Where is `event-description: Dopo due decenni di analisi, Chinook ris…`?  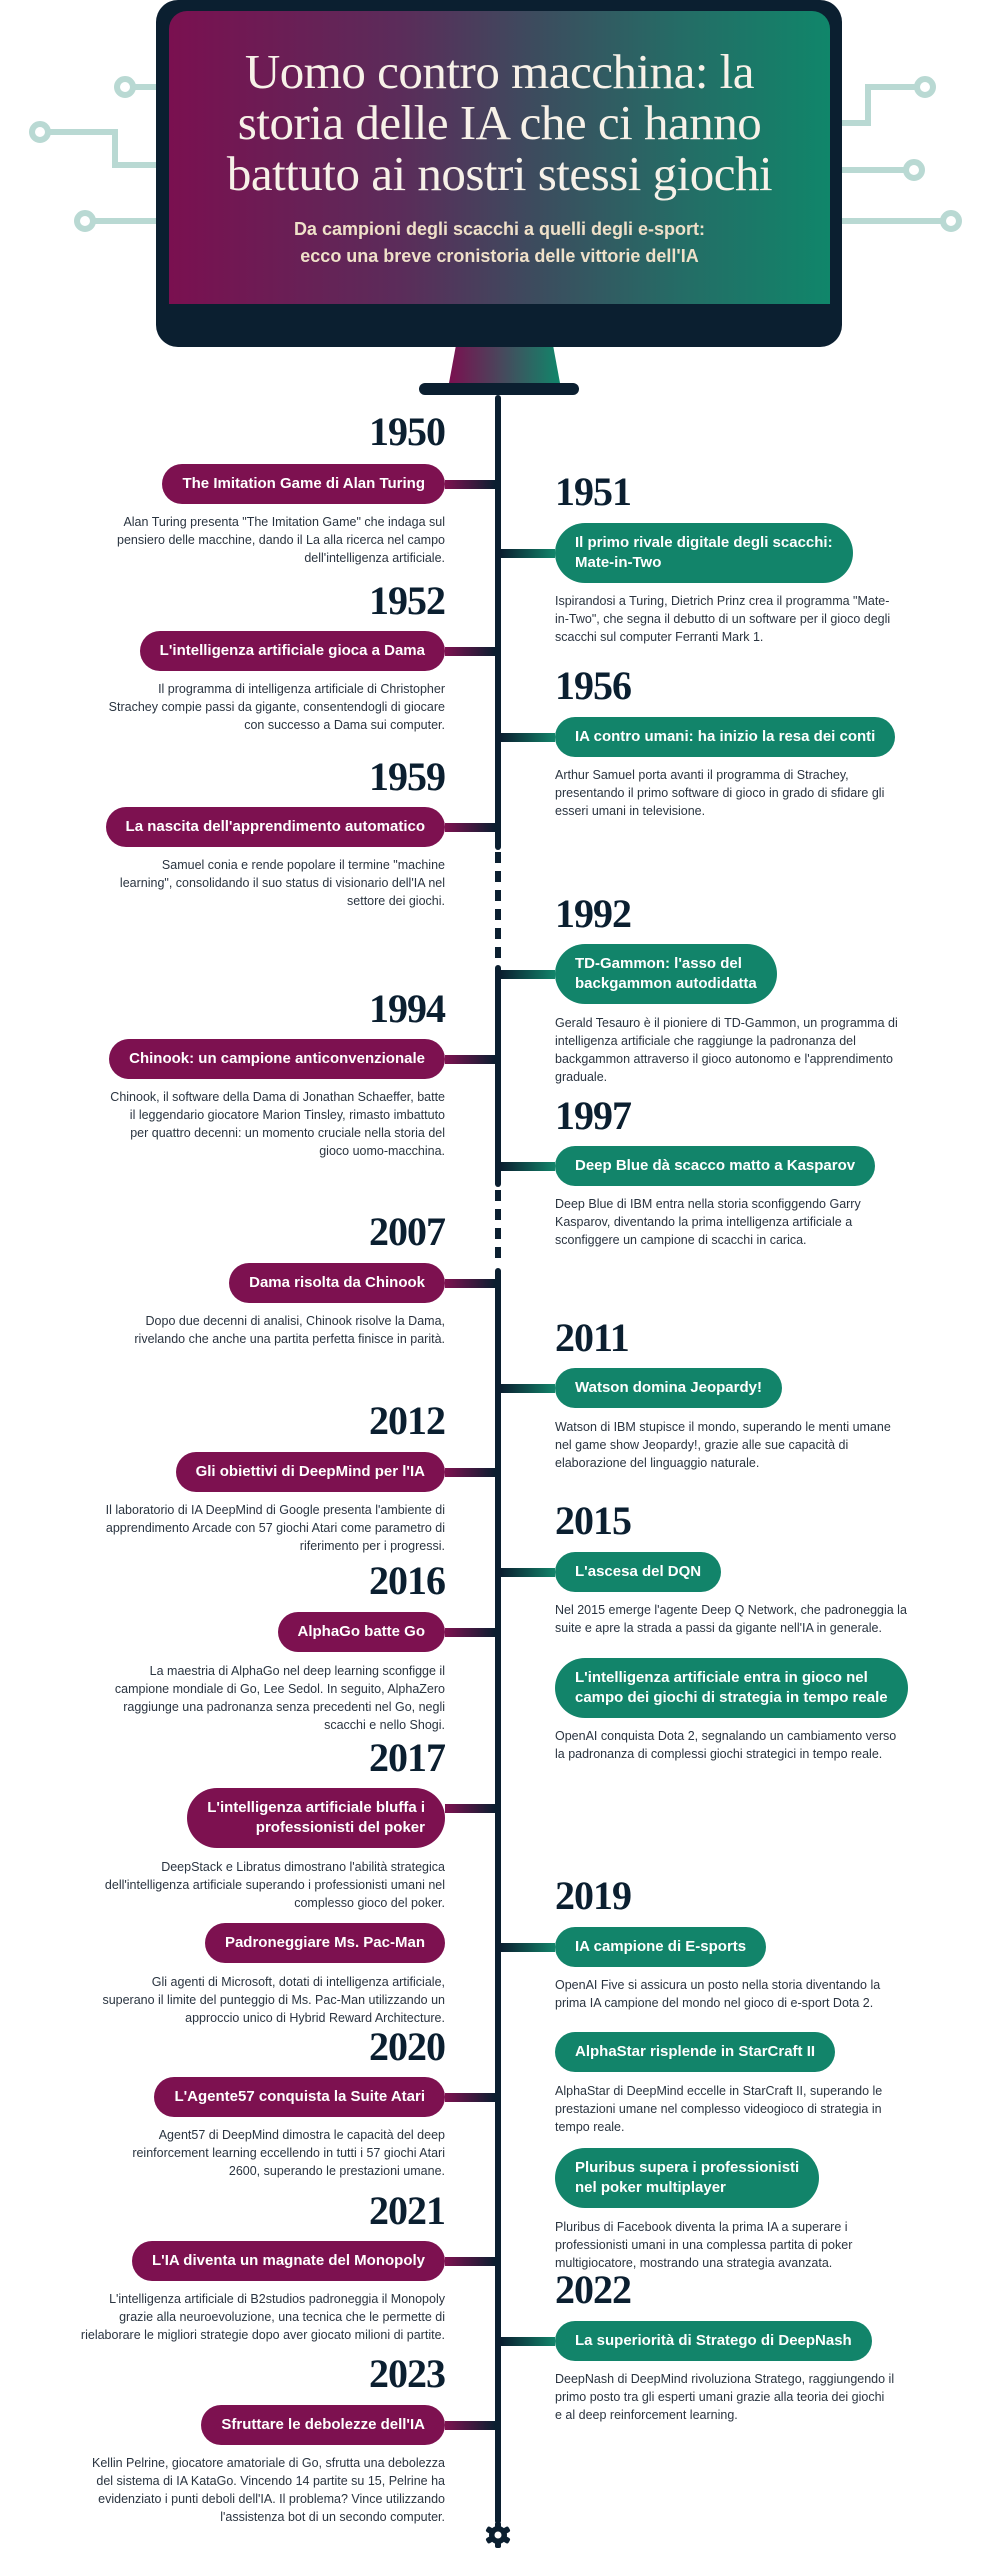 event-description: Dopo due decenni di analisi, Chinook ris… is located at coordinates (289, 1330).